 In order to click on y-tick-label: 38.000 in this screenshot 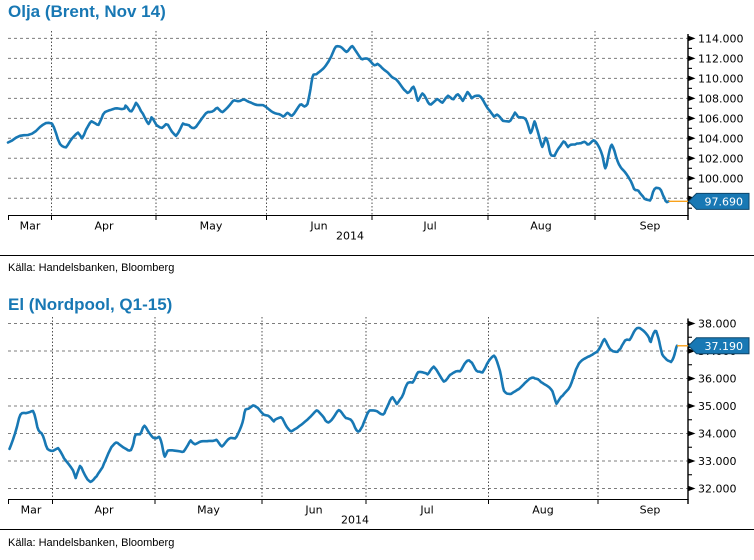, I will do `click(717, 324)`.